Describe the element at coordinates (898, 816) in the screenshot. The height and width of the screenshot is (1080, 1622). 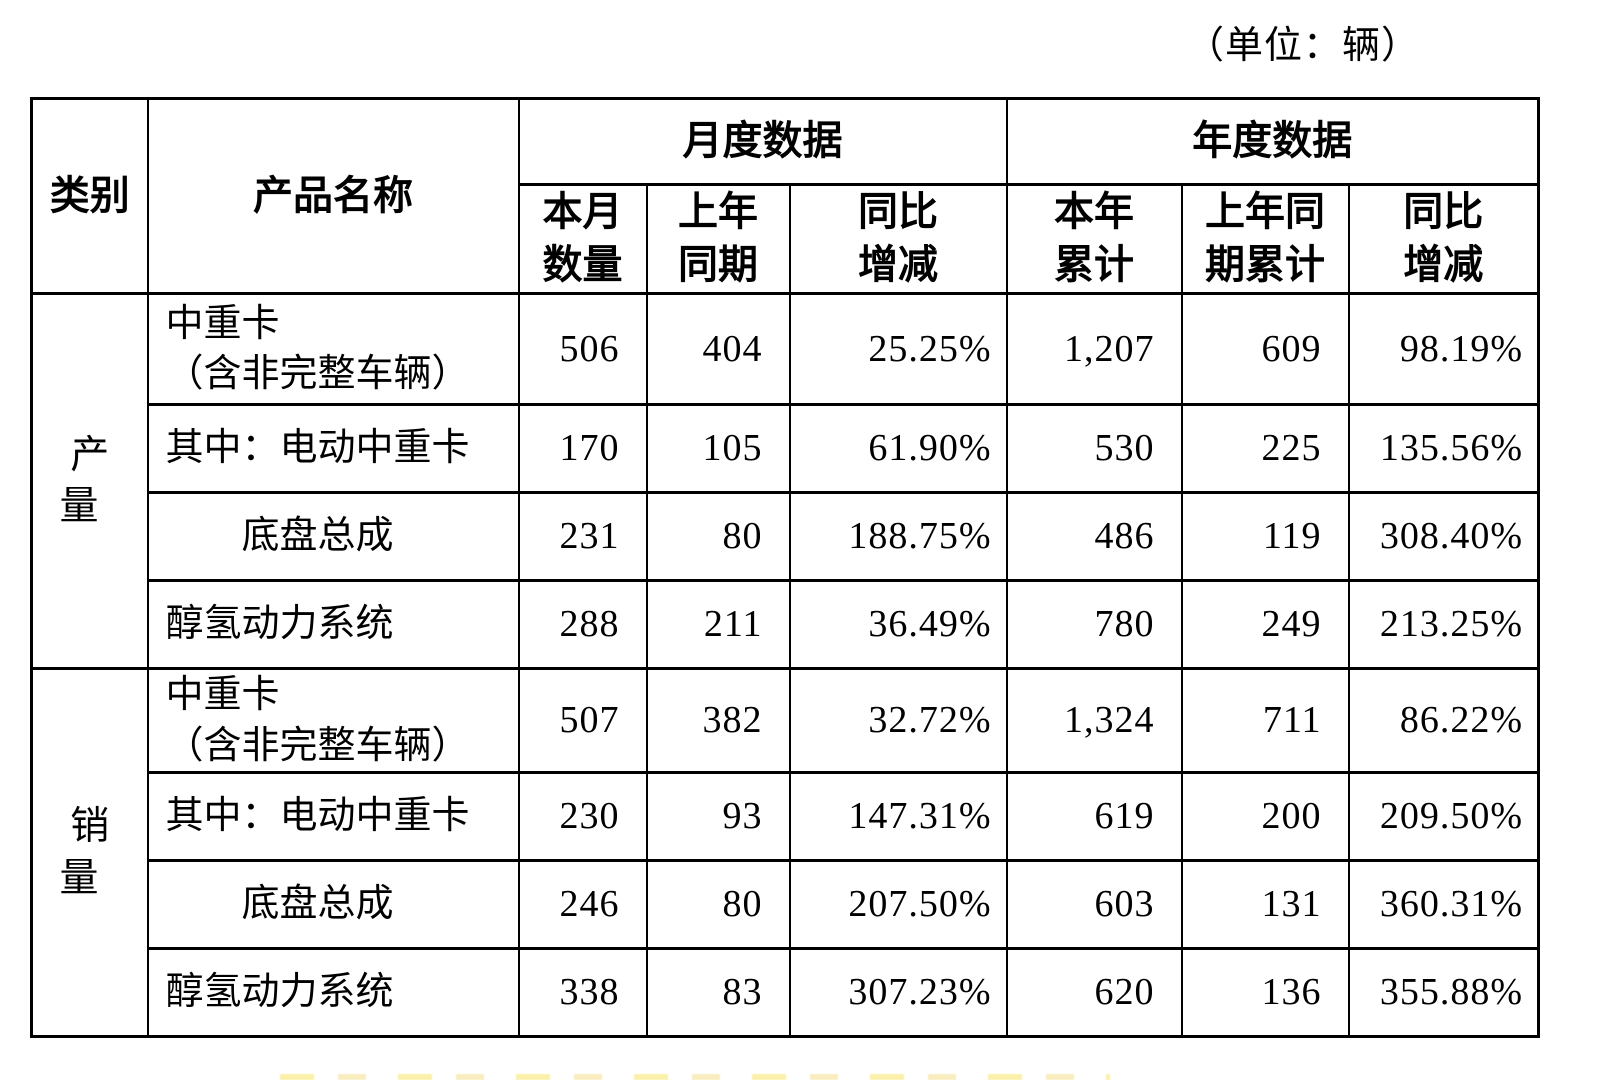
I see `value-cell: 147.31%` at that location.